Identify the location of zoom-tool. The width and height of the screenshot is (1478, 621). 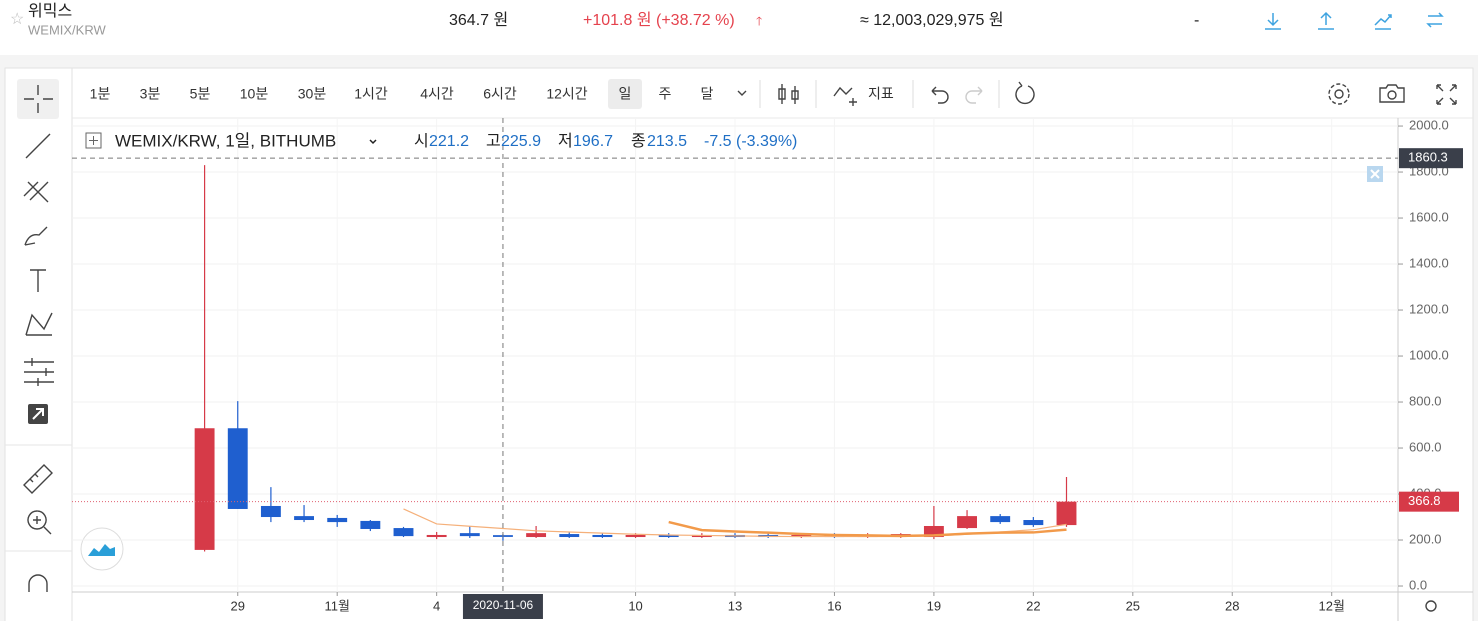
(39, 522).